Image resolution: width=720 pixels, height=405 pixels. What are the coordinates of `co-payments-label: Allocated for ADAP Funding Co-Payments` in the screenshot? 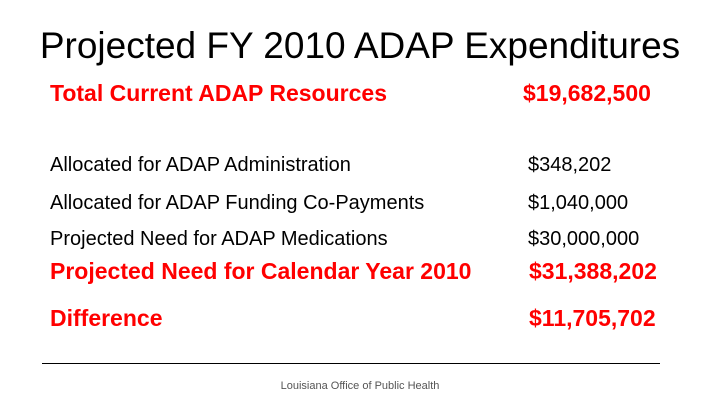 It's located at (237, 203).